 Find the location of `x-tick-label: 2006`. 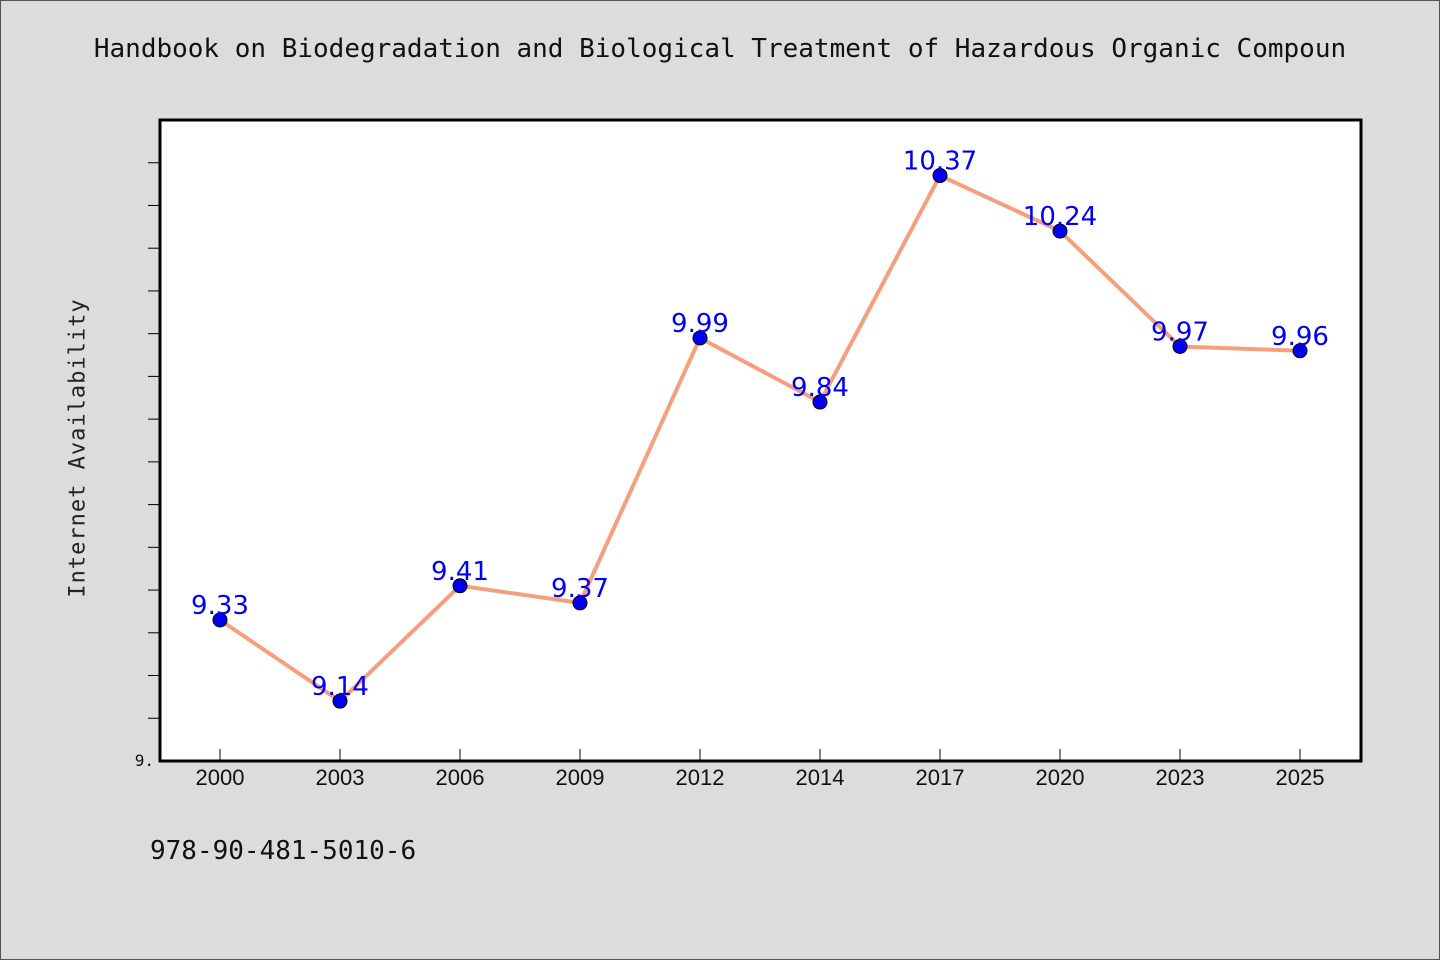

x-tick-label: 2006 is located at coordinates (460, 777).